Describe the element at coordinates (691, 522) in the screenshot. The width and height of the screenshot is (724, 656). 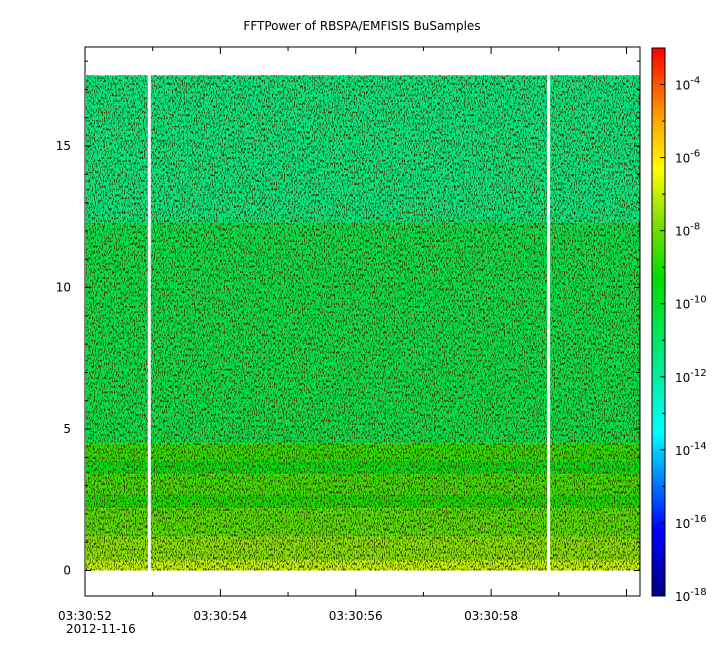
I see `colorbar-tick-label: 10⁻¹⁶` at that location.